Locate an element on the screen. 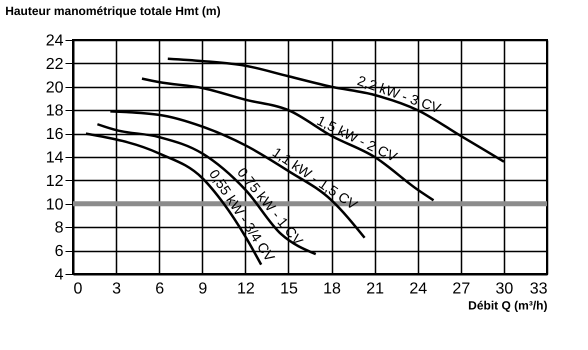  y-tick-label: 18 is located at coordinates (55, 111).